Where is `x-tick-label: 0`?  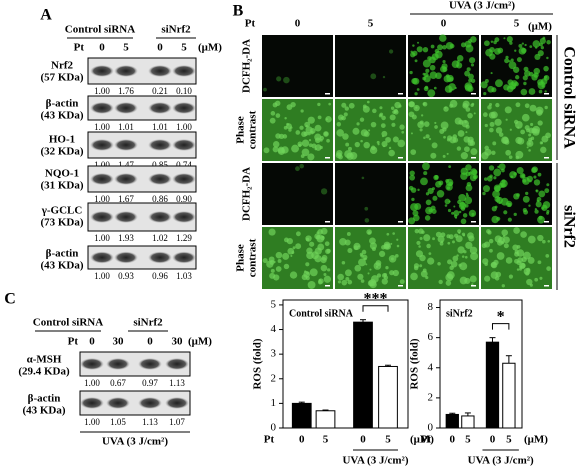
x-tick-label: 0 is located at coordinates (363, 440).